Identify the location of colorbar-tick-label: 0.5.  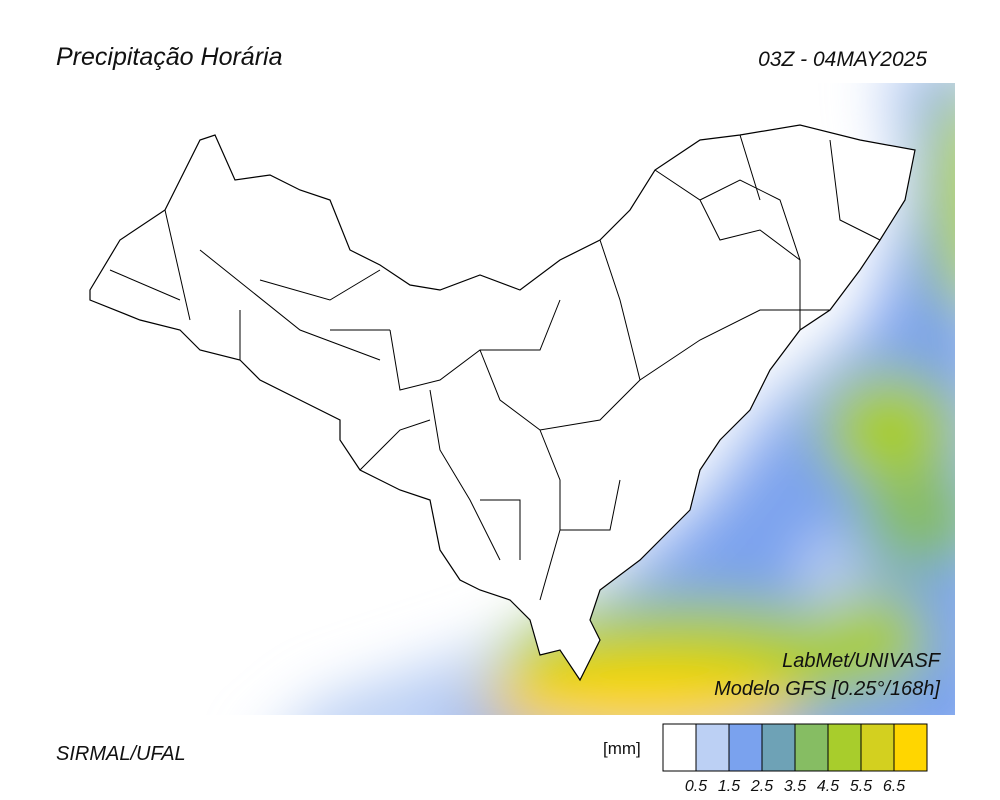
(696, 786).